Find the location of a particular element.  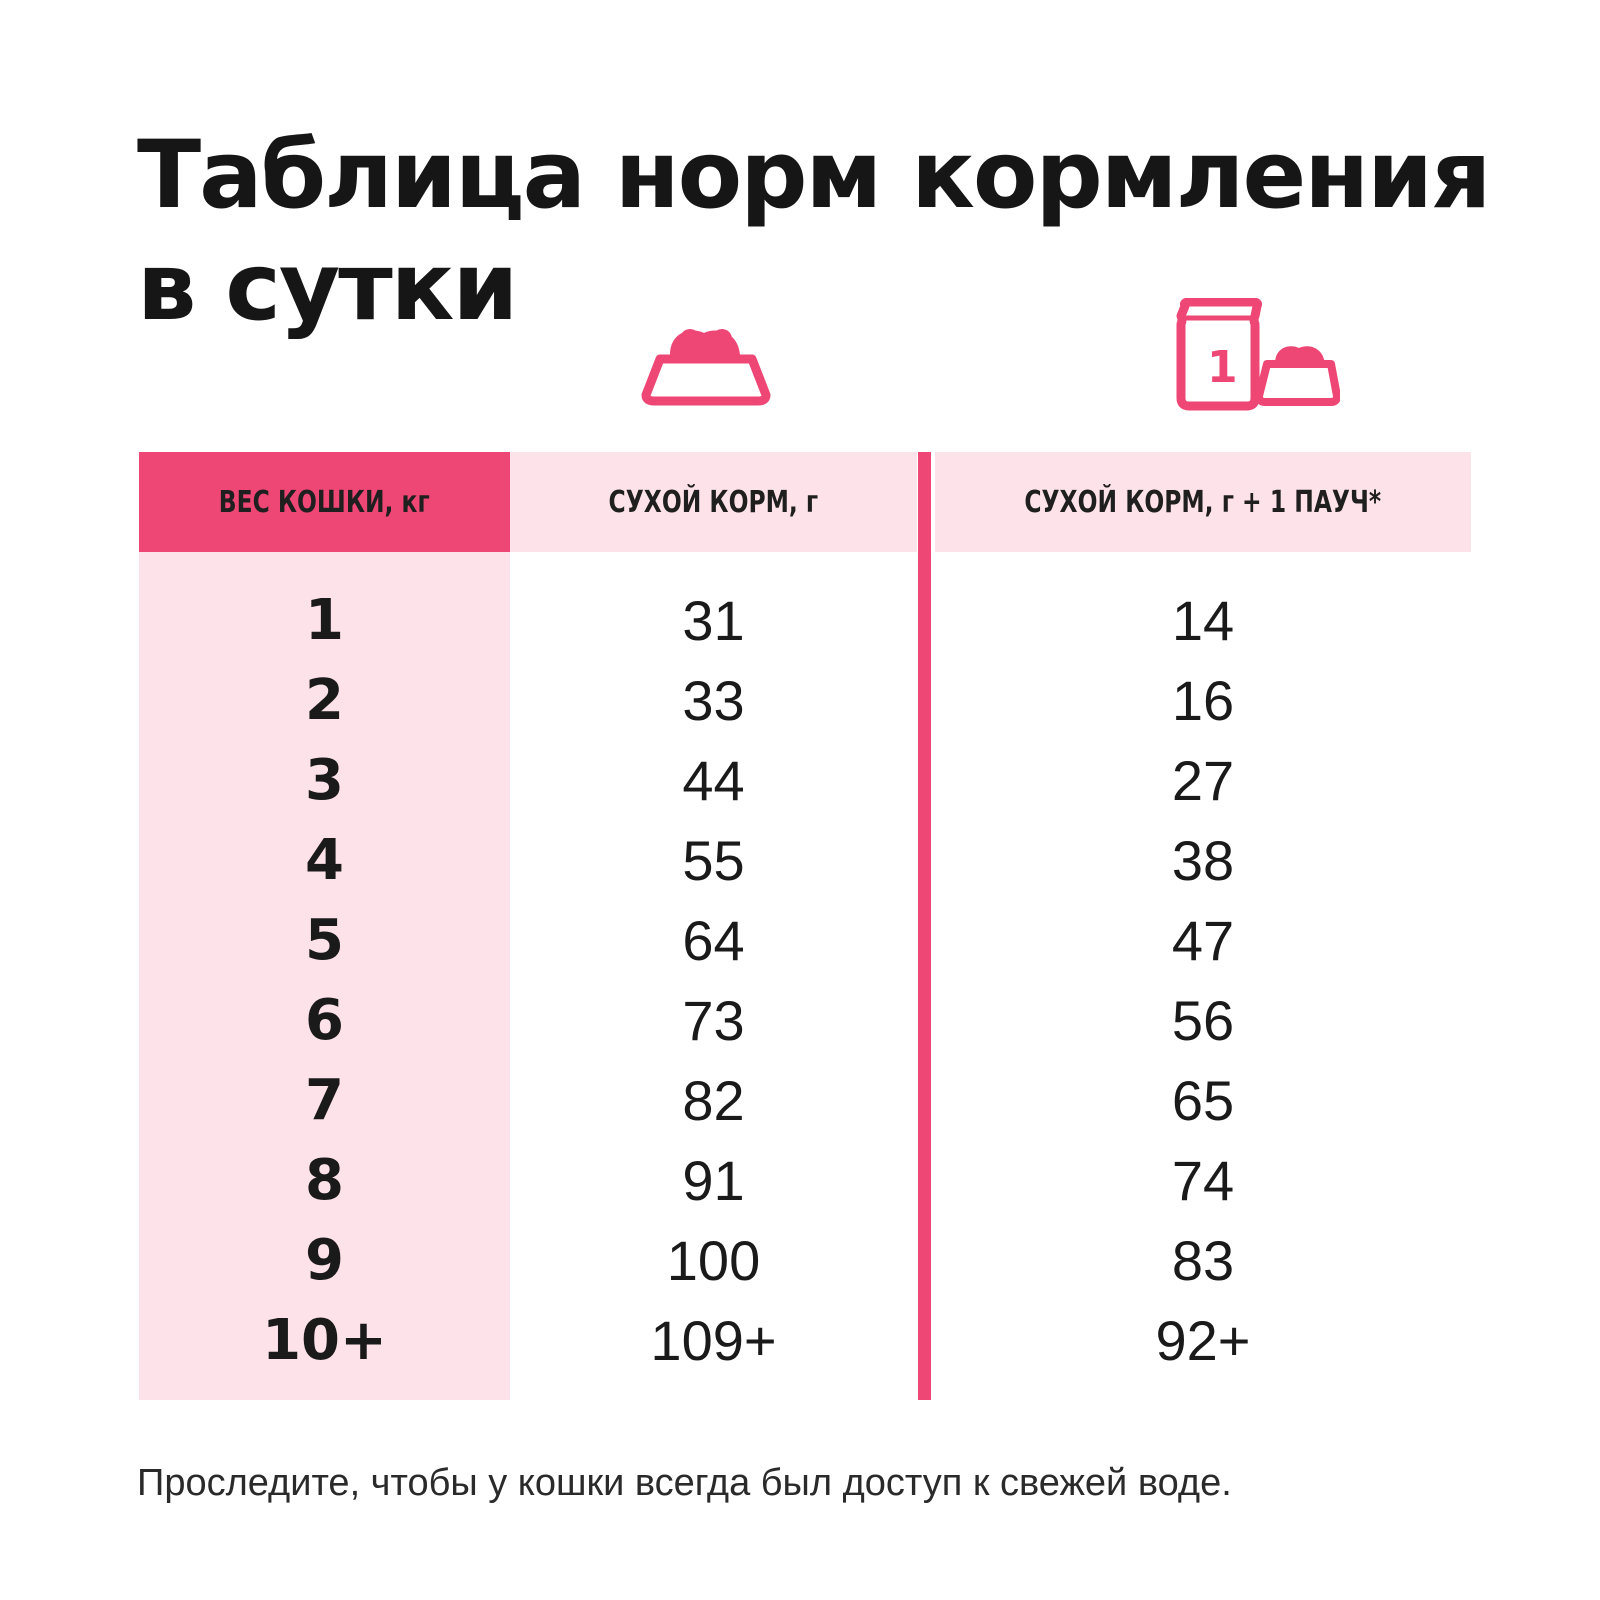

cell-dry-pouch: 83 is located at coordinates (1203, 1260).